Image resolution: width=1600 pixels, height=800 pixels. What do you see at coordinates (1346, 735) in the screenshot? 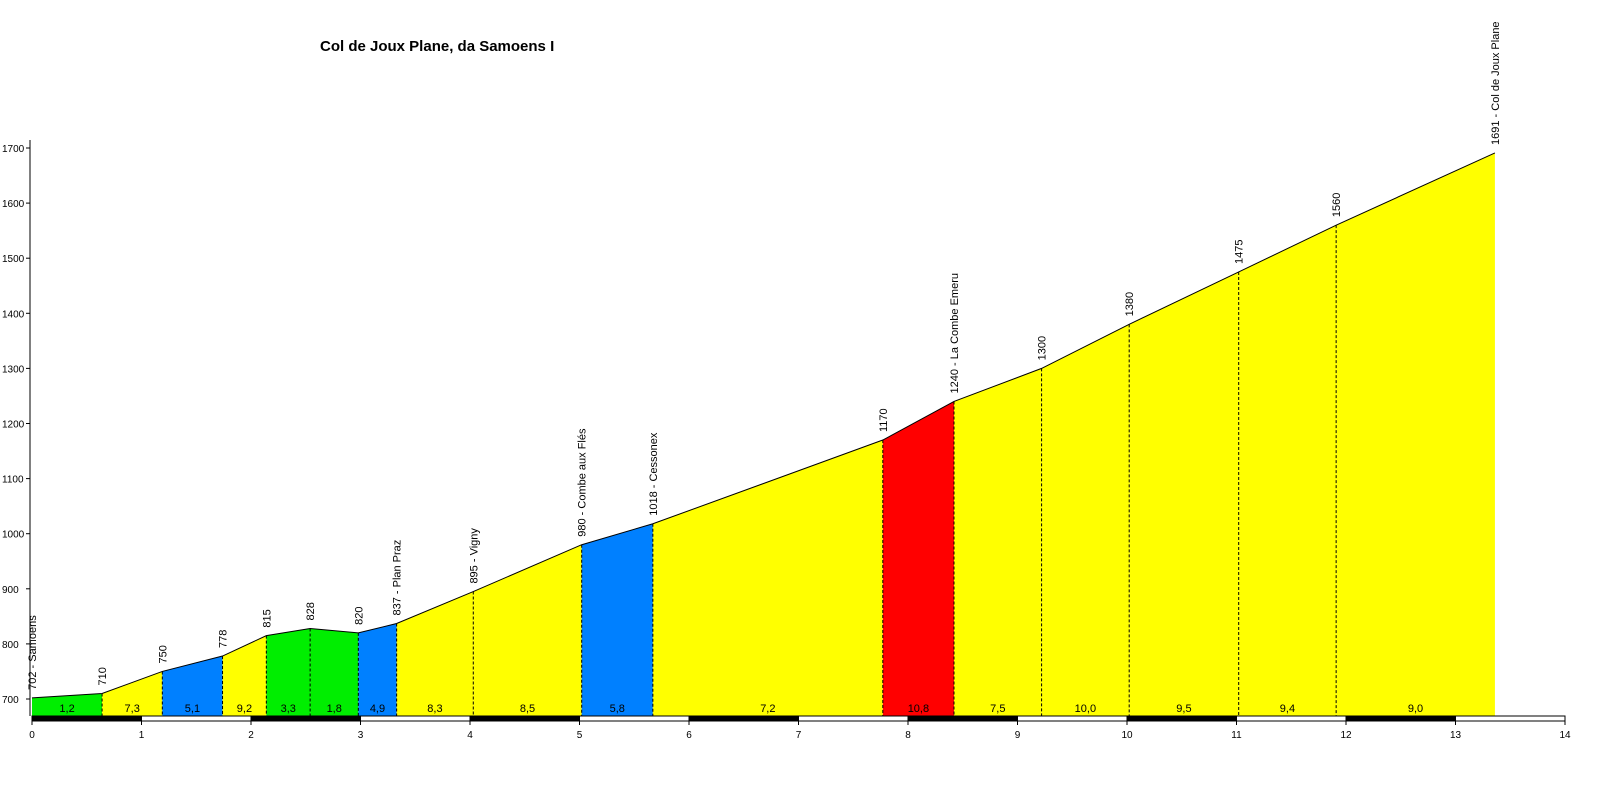
I see `x-tick-label: 12` at bounding box center [1346, 735].